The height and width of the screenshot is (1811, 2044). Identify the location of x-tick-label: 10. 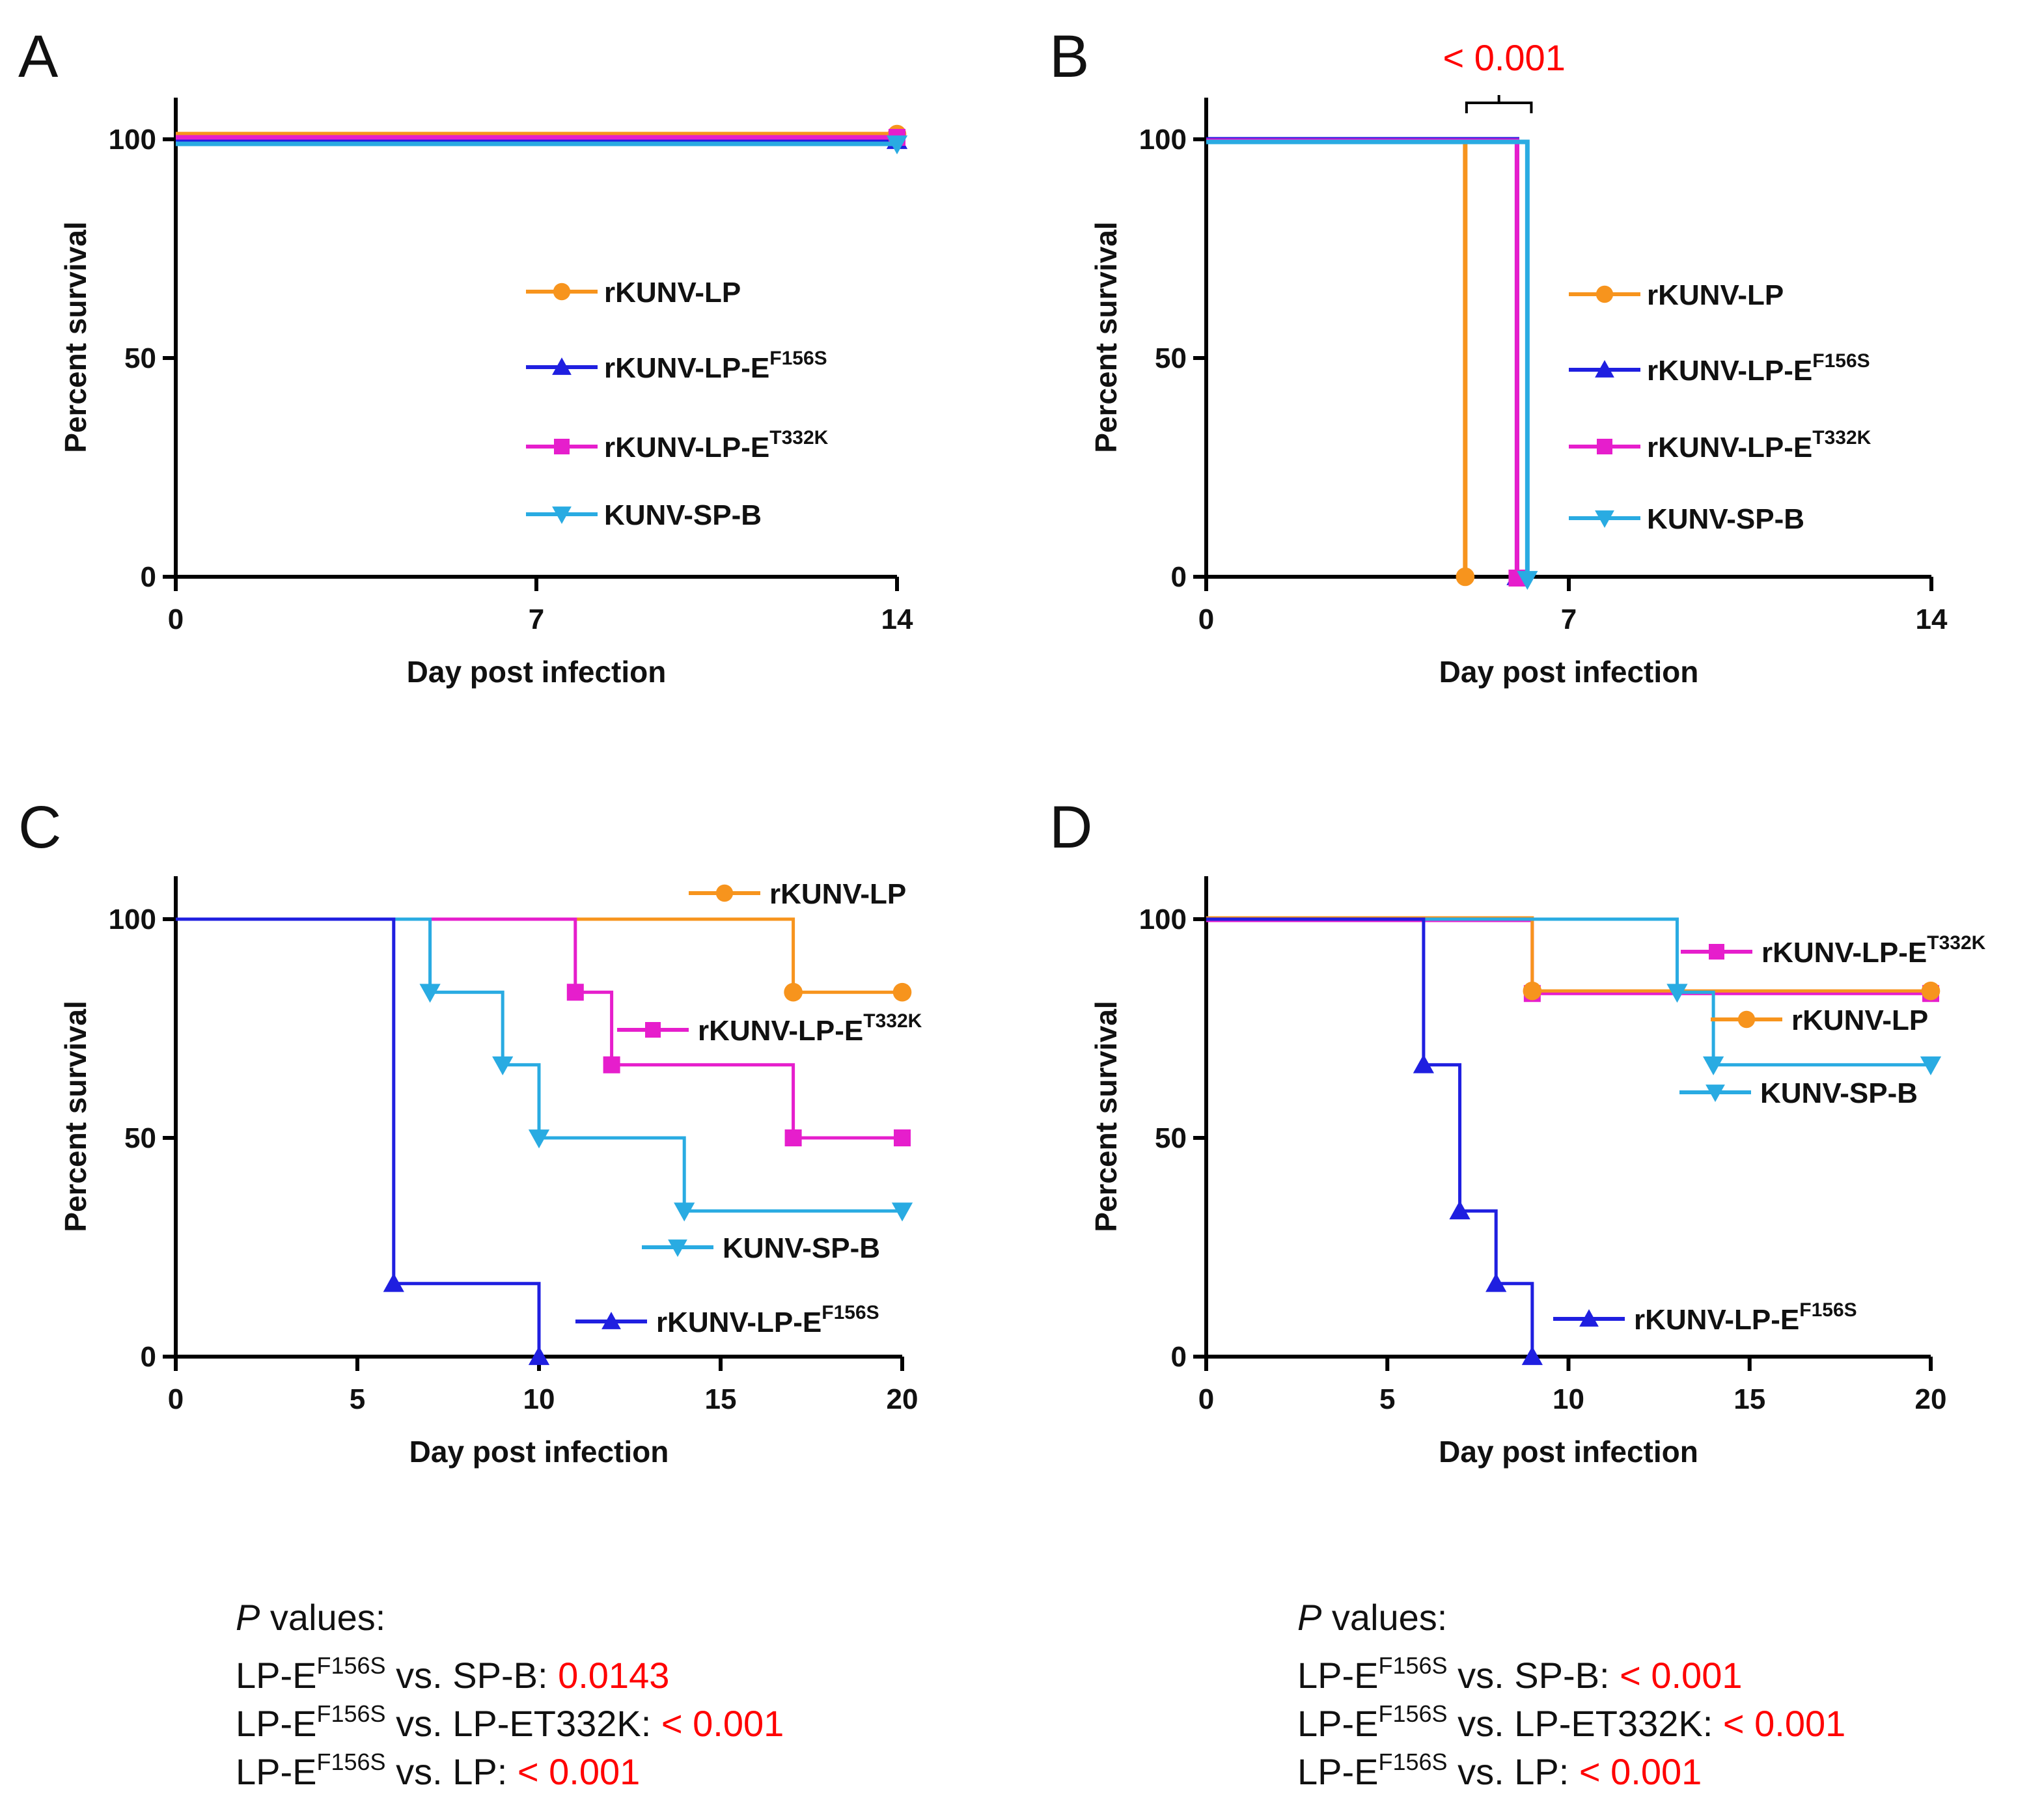
(1568, 1399).